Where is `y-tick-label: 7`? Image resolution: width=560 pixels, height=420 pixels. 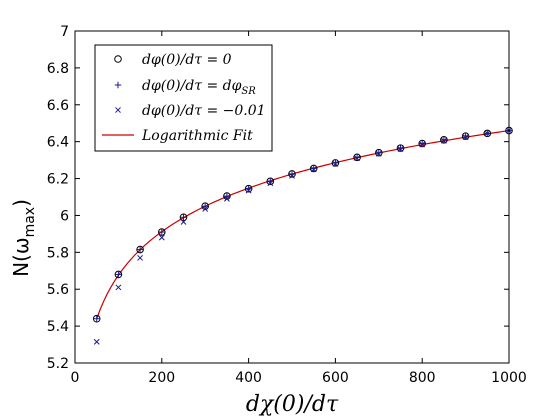 y-tick-label: 7 is located at coordinates (64, 32).